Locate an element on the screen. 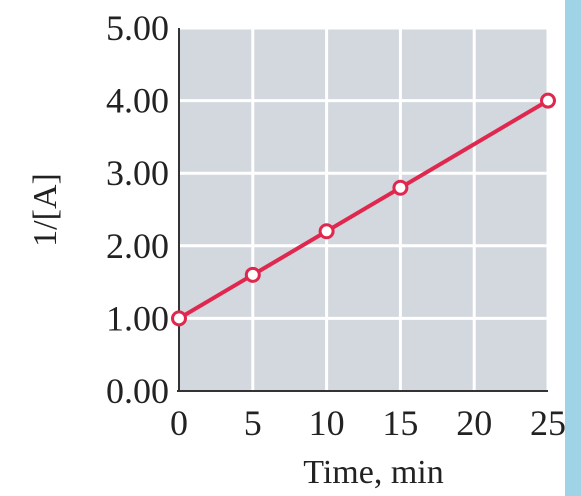 This screenshot has width=581, height=496. y-tick-label: 2.00 is located at coordinates (137, 246).